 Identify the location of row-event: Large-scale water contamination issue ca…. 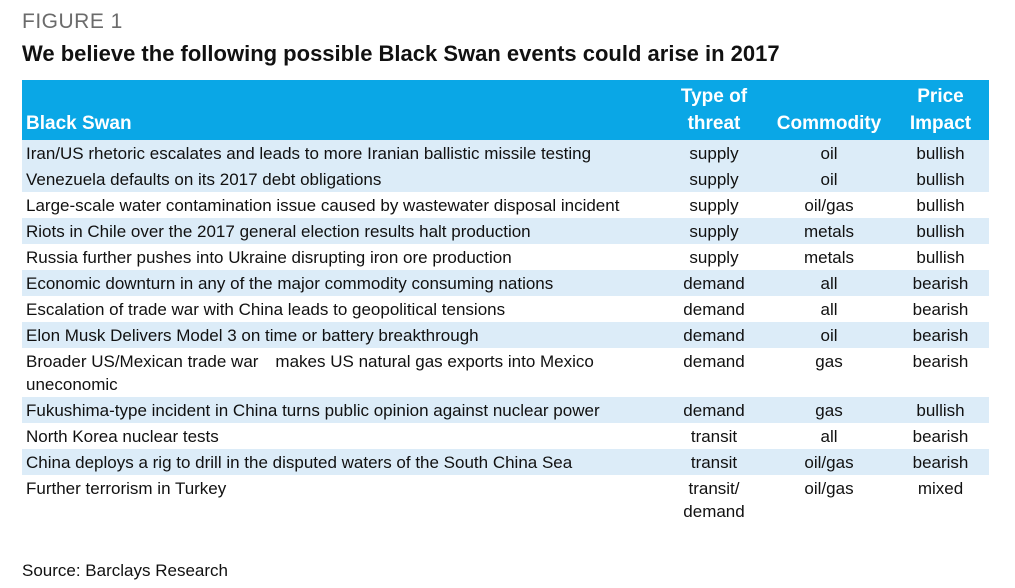
(323, 205).